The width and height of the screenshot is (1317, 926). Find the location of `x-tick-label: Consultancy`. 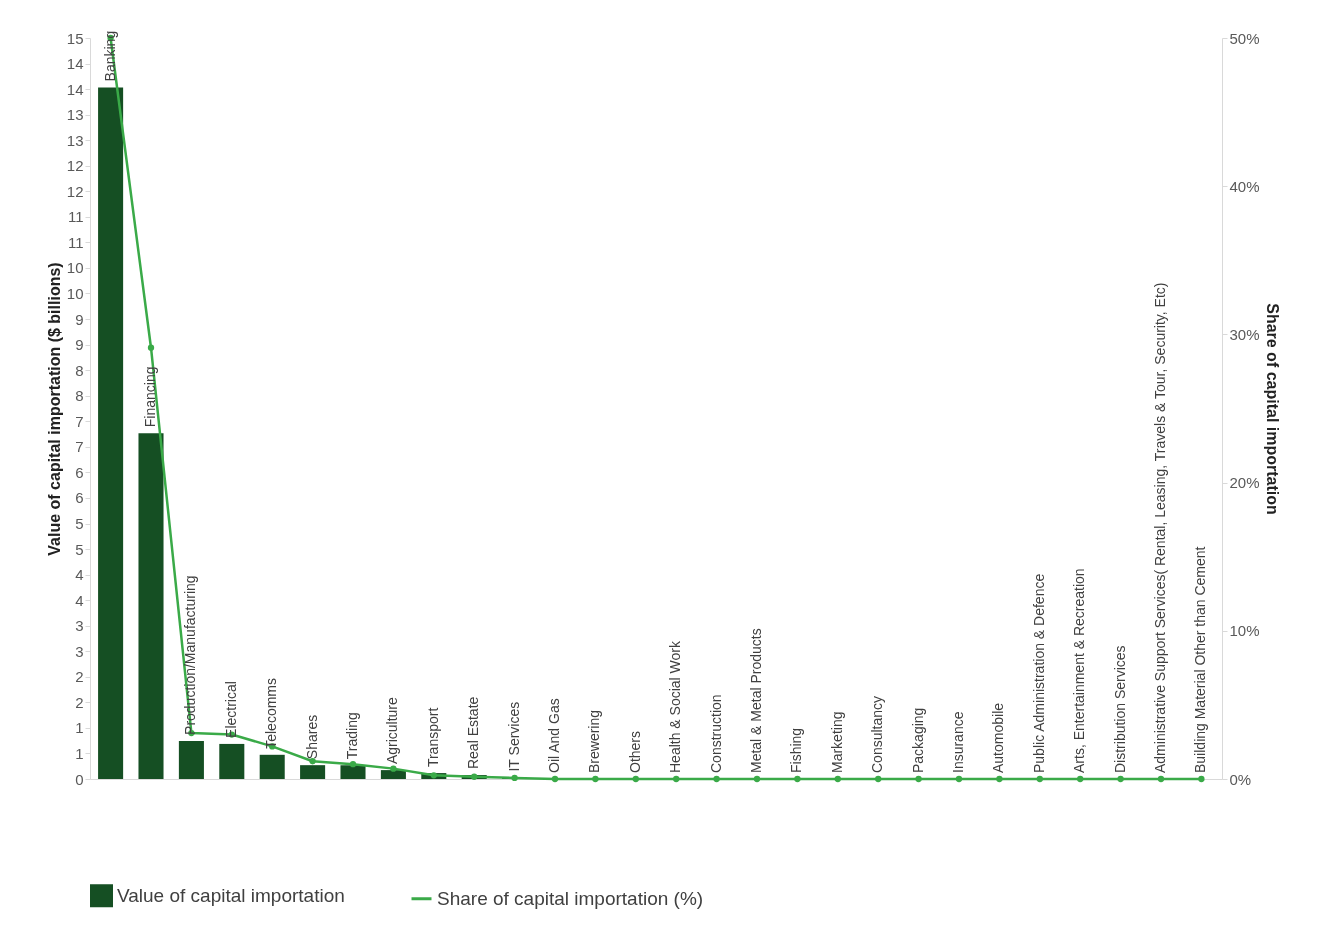

x-tick-label: Consultancy is located at coordinates (877, 734).